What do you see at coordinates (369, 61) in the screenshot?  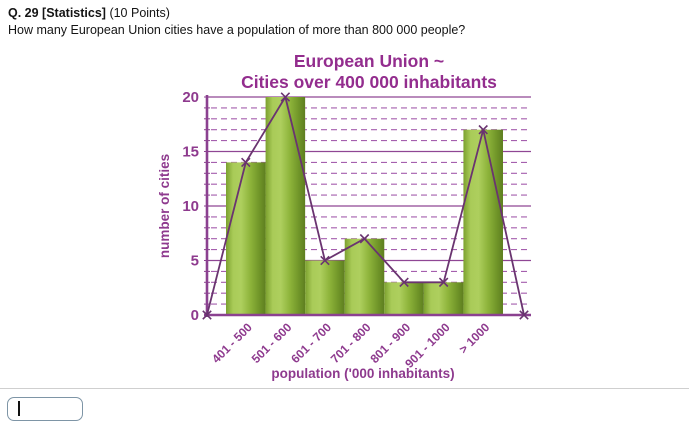 I see `chart-title-line1: European Union ~` at bounding box center [369, 61].